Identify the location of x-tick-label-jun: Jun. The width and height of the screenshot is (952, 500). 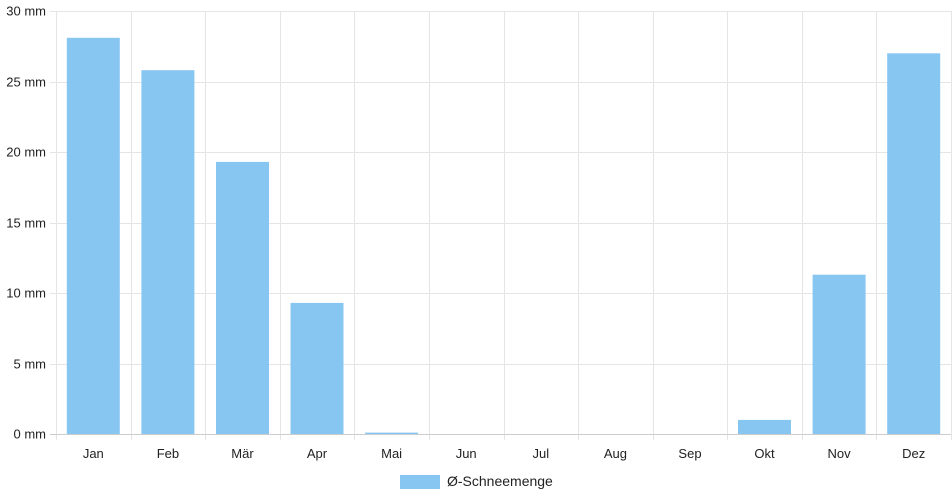
(466, 453).